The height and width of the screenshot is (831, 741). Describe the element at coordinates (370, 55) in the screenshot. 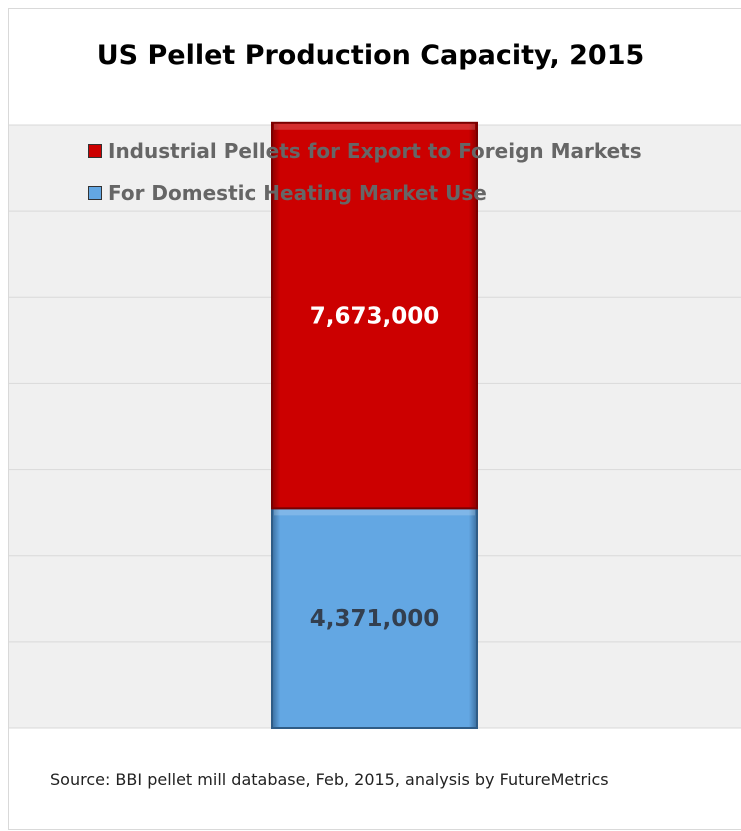

I see `chart-title: US Pellet Production Capacity, 2015` at that location.